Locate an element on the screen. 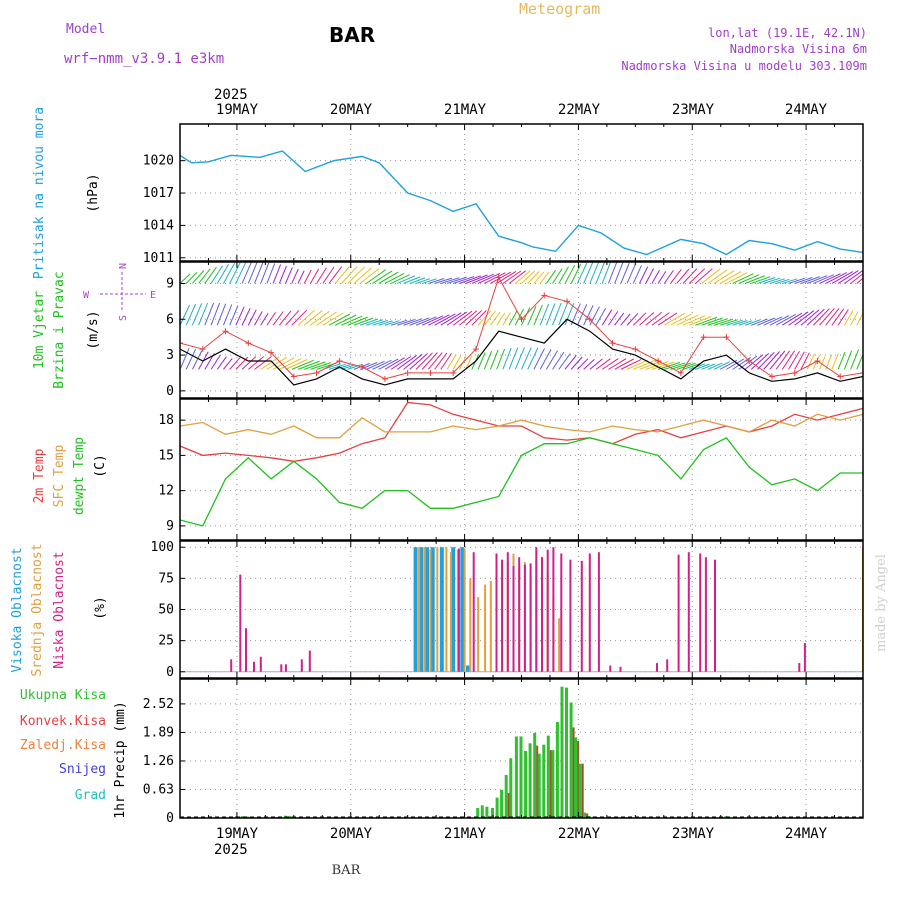 This screenshot has height=900, width=900. legend-conv-rain: Konvek.Kisa is located at coordinates (63, 721).